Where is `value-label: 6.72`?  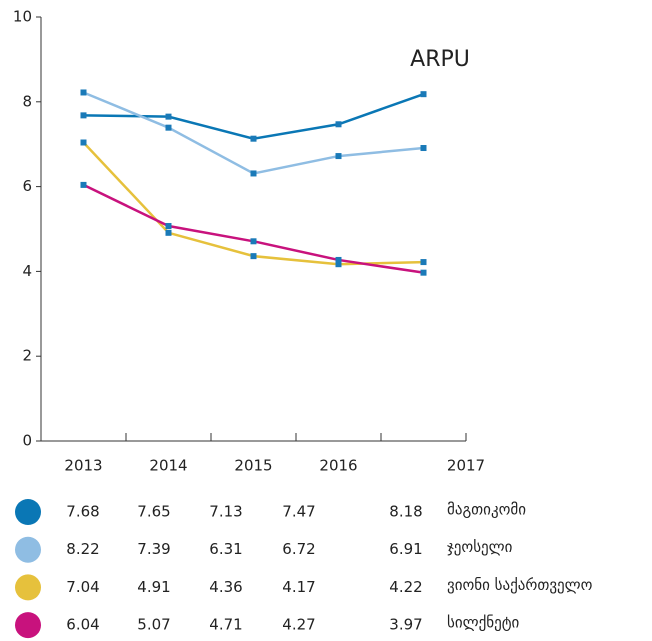
value-label: 6.72 is located at coordinates (298, 549).